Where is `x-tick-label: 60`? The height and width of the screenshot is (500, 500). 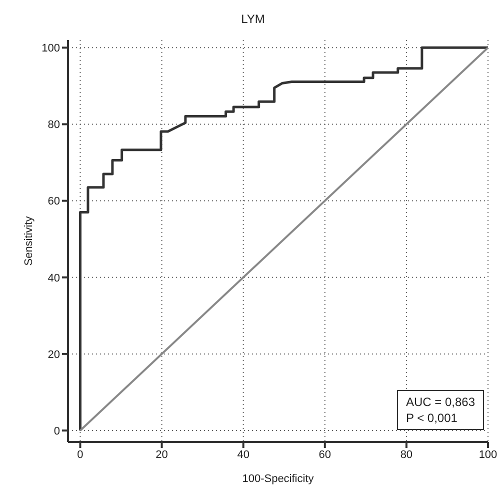 x-tick-label: 60 is located at coordinates (325, 454).